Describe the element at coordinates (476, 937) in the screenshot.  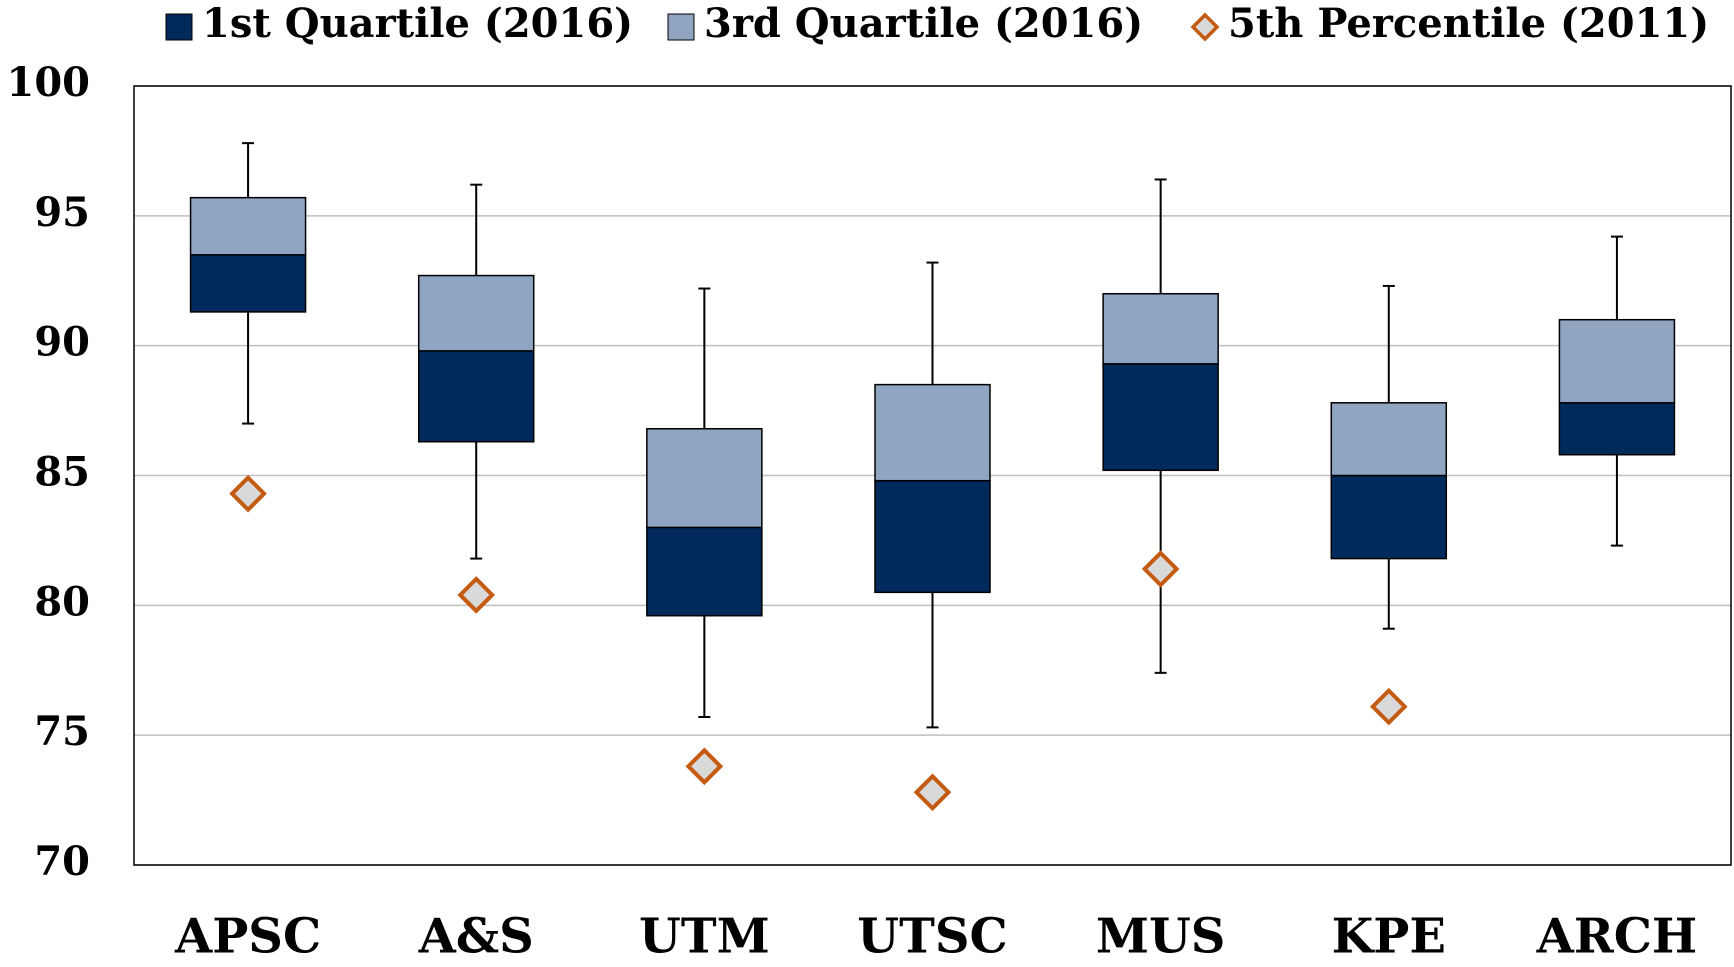
I see `x-tick-label: A&S` at that location.